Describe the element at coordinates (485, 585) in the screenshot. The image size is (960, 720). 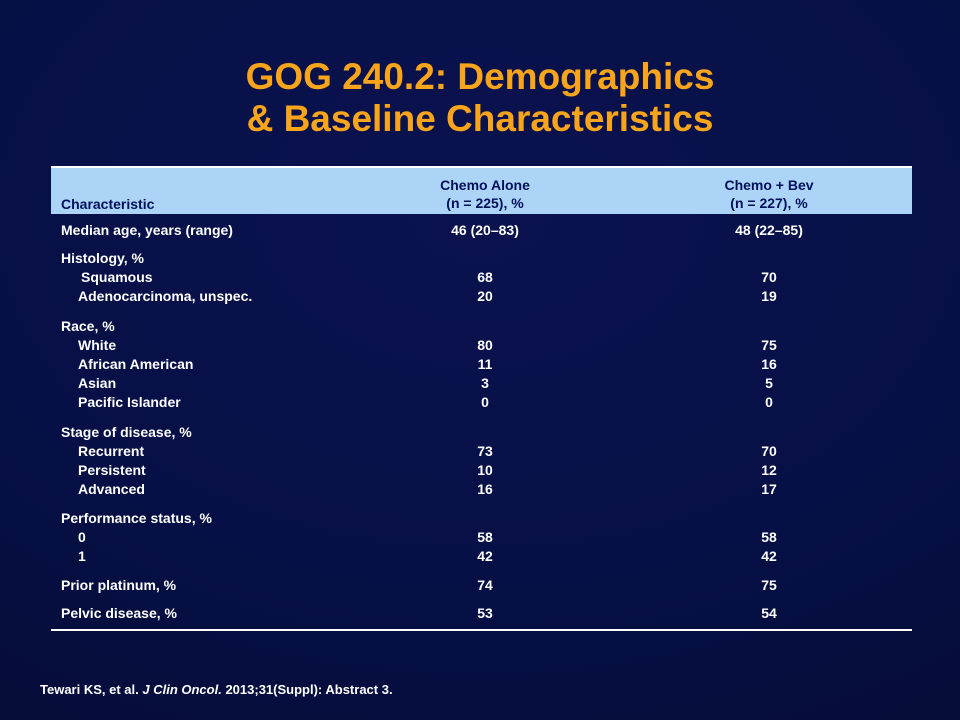
I see `row-value-chemo-alone: 74` at that location.